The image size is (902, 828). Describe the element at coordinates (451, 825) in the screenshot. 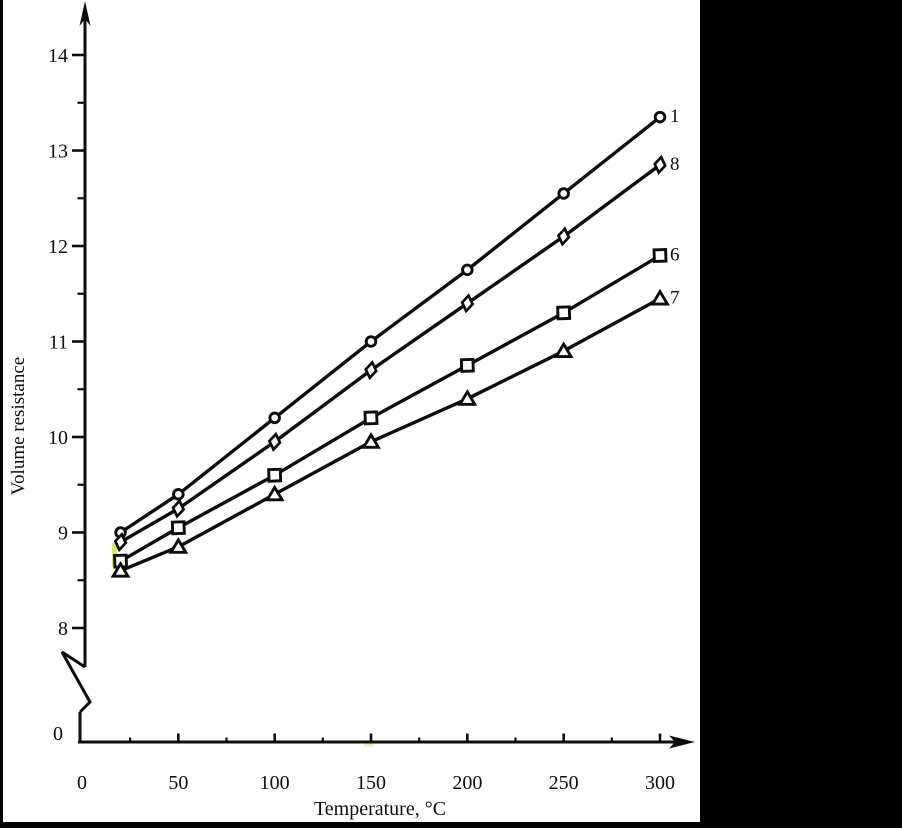

I see `scan-border-bottom` at that location.